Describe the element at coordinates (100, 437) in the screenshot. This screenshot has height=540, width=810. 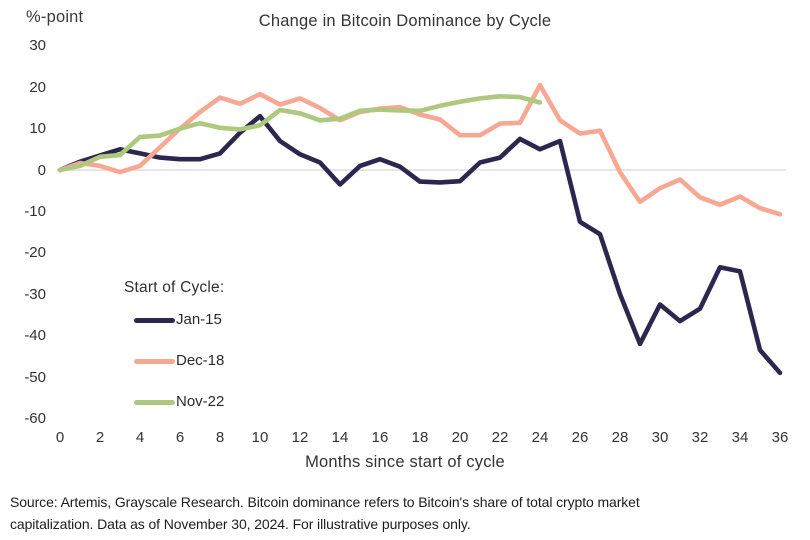
I see `x-tick-label-2: 2` at that location.